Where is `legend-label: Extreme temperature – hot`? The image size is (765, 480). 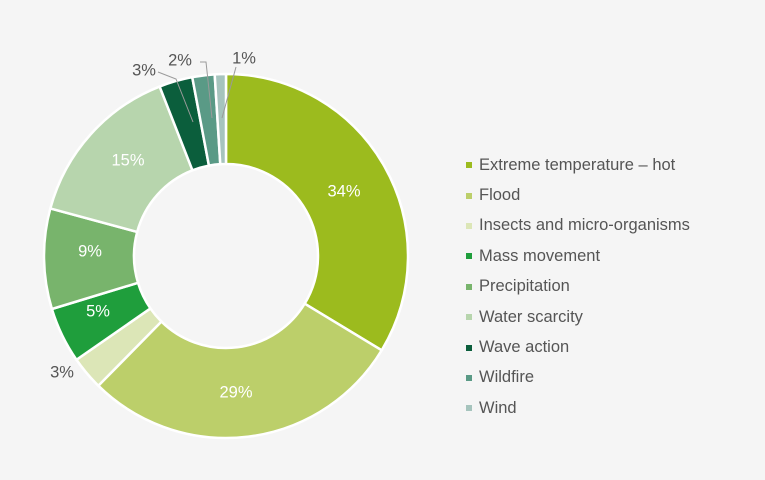 legend-label: Extreme temperature – hot is located at coordinates (577, 164).